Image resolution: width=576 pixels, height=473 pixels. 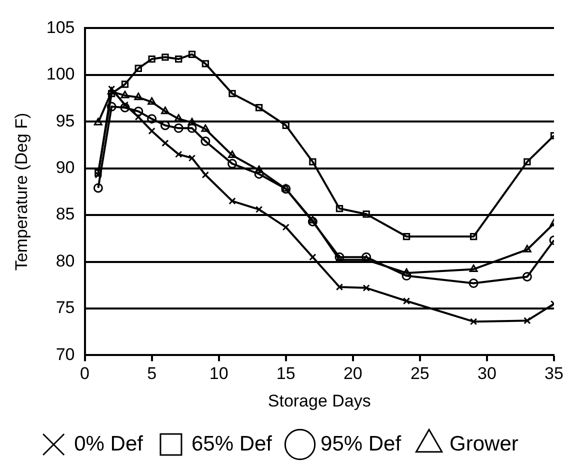 I want to click on y-tick-label: 95, so click(x=65, y=120).